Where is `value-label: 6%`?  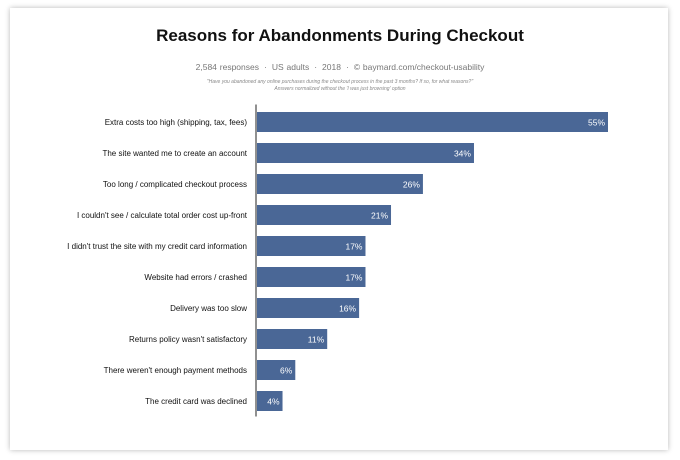 value-label: 6% is located at coordinates (286, 371).